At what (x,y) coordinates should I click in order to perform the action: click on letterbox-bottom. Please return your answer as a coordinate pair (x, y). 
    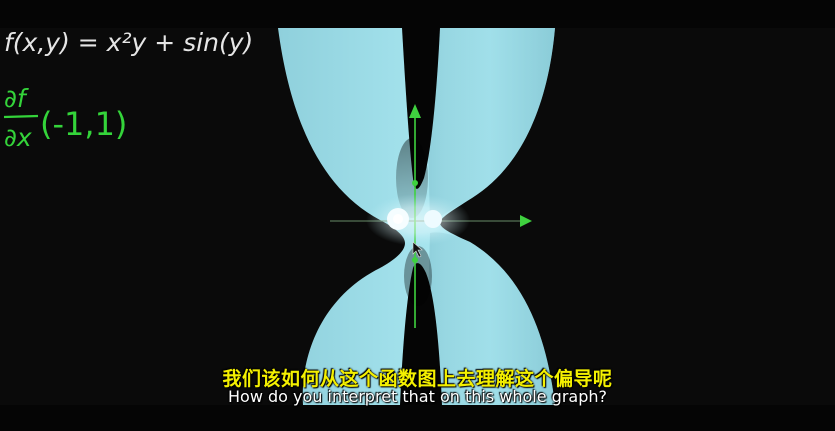
    Looking at the image, I should click on (417, 418).